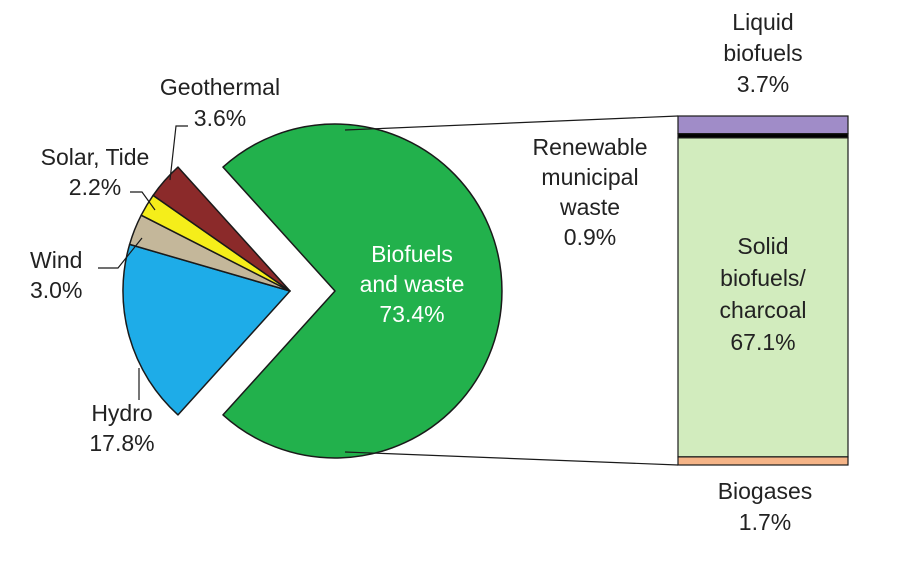 The height and width of the screenshot is (569, 906). I want to click on pie-label-solar-tide: Solar, Tide 2.2%, so click(95, 172).